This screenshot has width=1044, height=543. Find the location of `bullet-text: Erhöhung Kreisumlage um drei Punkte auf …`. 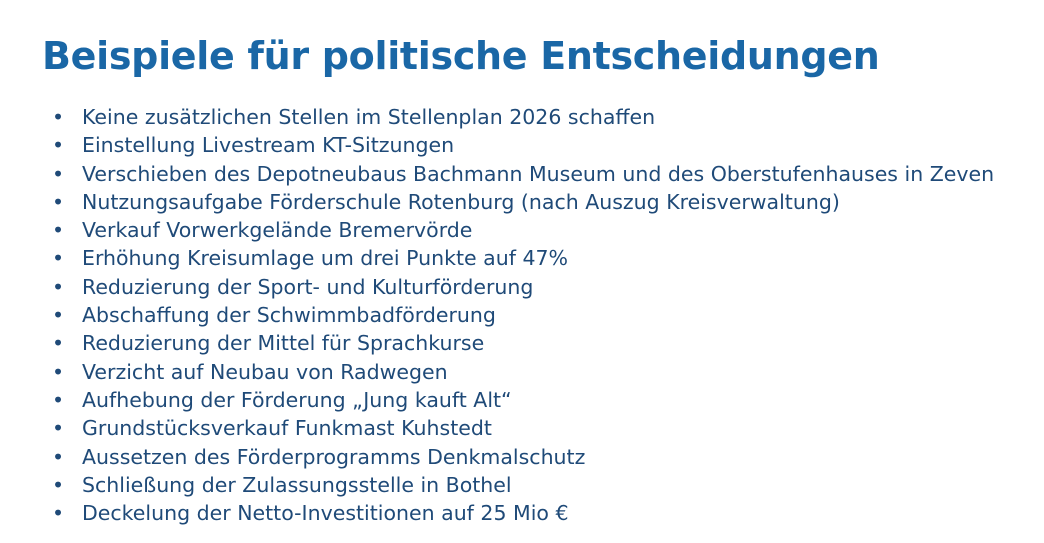

bullet-text: Erhöhung Kreisumlage um drei Punkte auf … is located at coordinates (325, 258).